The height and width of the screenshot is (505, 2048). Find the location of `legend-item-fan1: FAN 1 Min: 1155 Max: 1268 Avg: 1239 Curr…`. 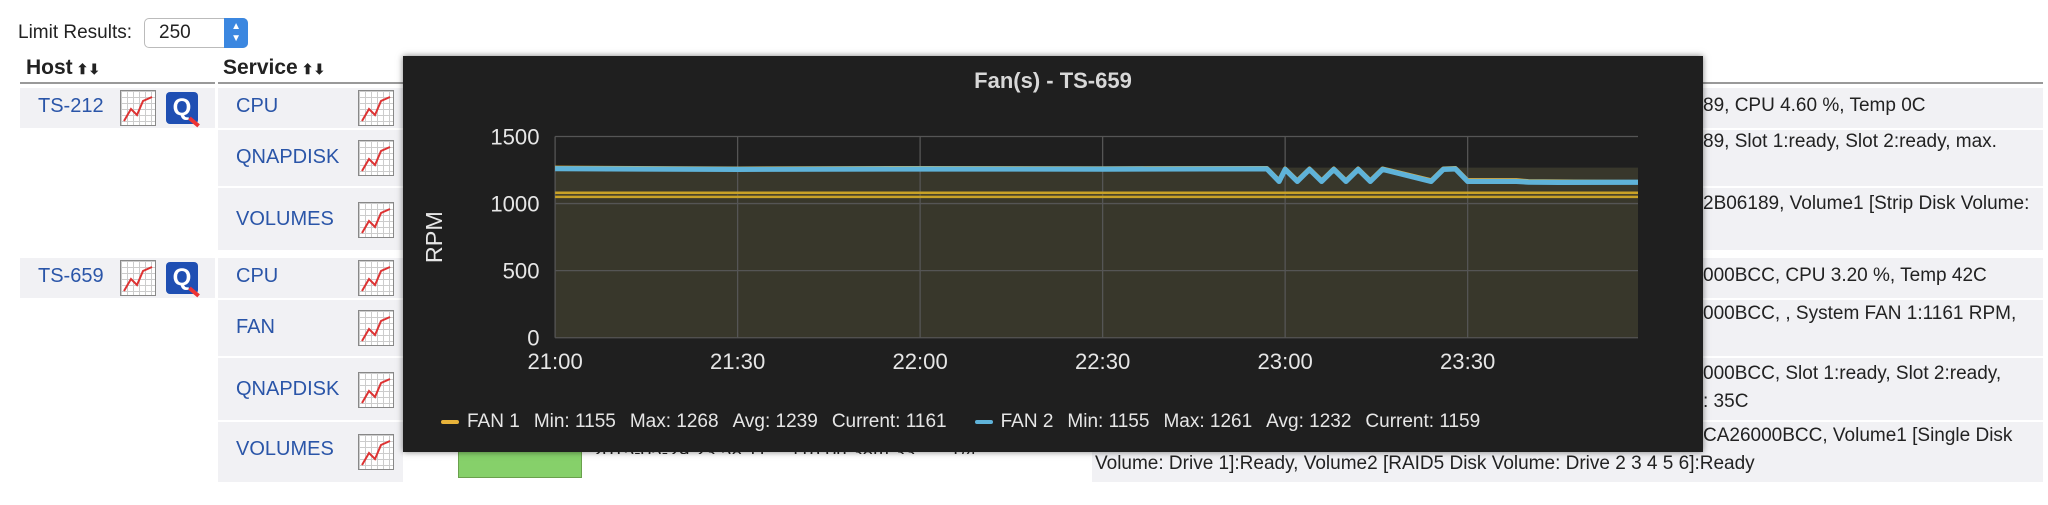

legend-item-fan1: FAN 1 Min: 1155 Max: 1268 Avg: 1239 Curr… is located at coordinates (694, 422).